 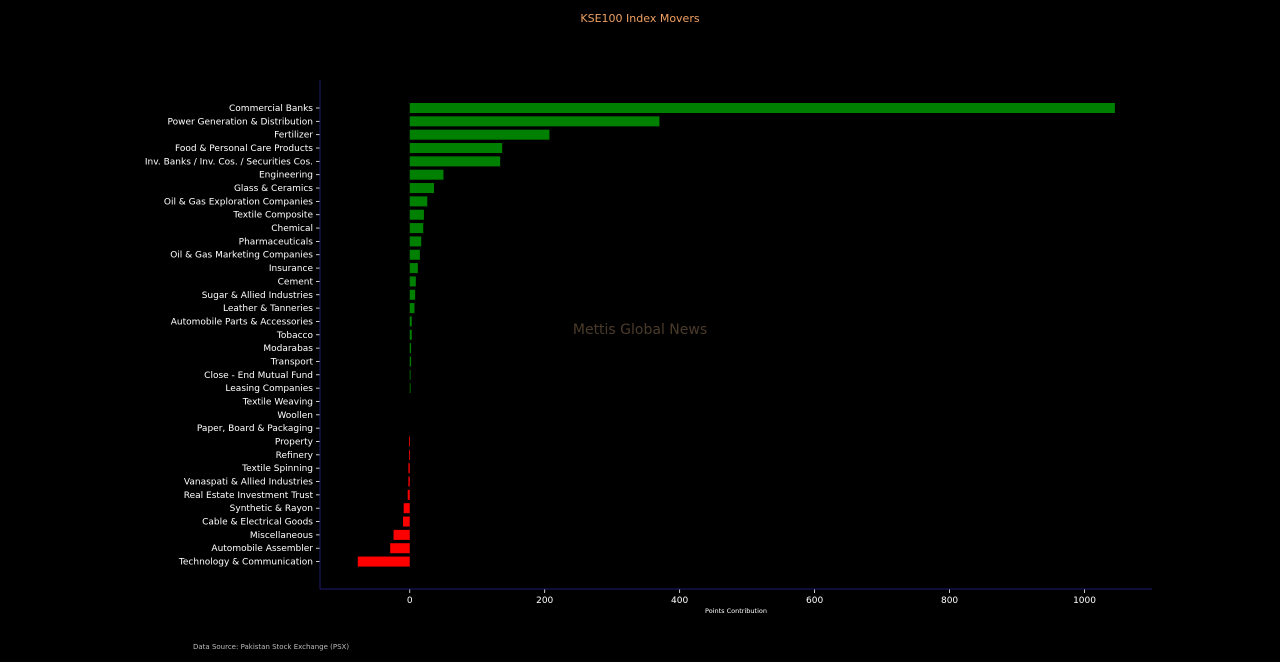 I want to click on category-label: Property, so click(x=294, y=443).